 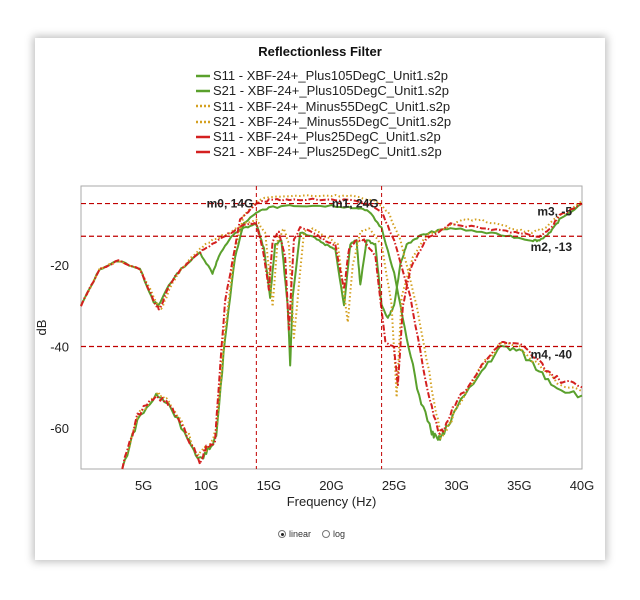 I want to click on x-axis-label: Frequency (Hz), so click(x=332, y=501).